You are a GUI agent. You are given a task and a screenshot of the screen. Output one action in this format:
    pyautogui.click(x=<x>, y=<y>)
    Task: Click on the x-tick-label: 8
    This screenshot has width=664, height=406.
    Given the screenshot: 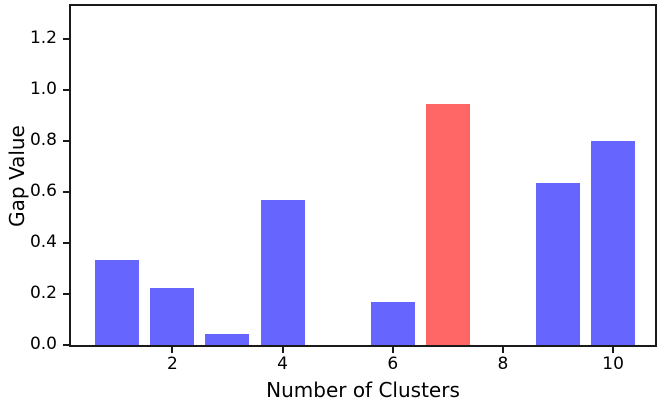 What is the action you would take?
    pyautogui.click(x=503, y=364)
    